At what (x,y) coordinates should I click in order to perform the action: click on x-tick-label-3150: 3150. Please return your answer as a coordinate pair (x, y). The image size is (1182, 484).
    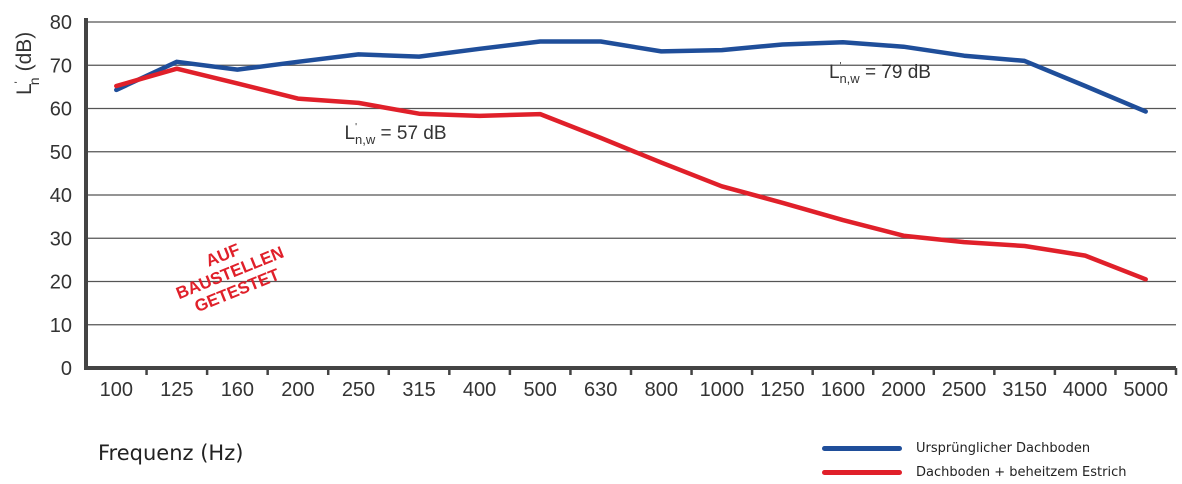
    Looking at the image, I should click on (1024, 390).